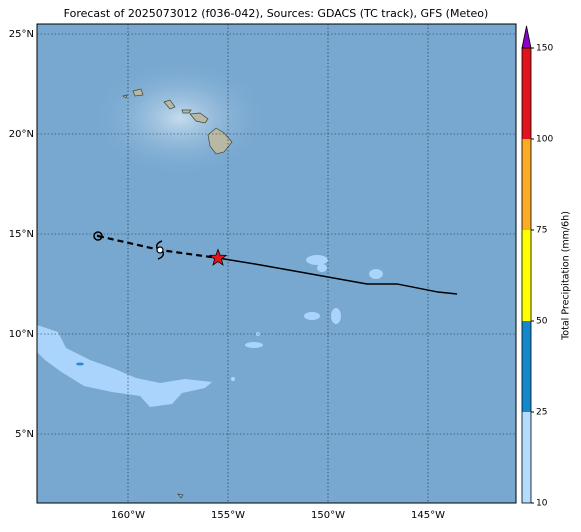 This screenshot has height=532, width=581. What do you see at coordinates (542, 322) in the screenshot?
I see `colorbar-tick-label: 50` at bounding box center [542, 322].